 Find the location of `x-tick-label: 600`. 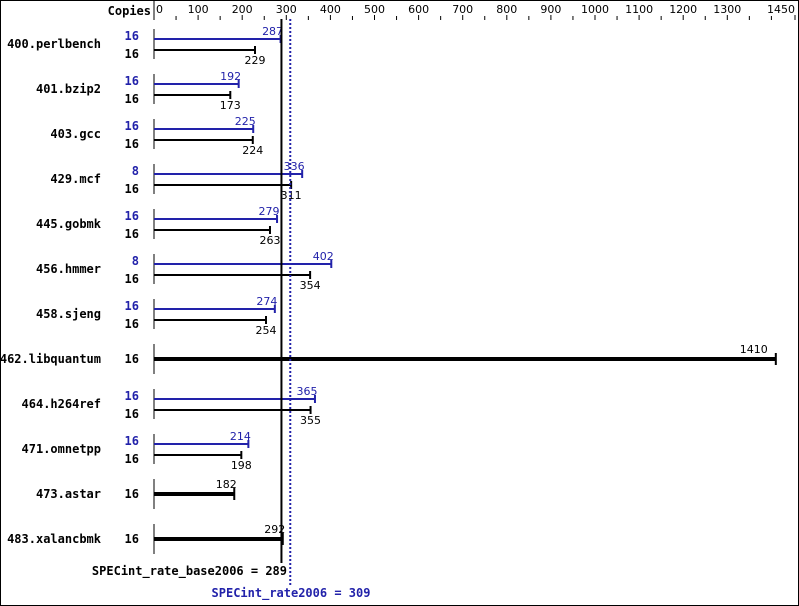

x-tick-label: 600 is located at coordinates (418, 9).